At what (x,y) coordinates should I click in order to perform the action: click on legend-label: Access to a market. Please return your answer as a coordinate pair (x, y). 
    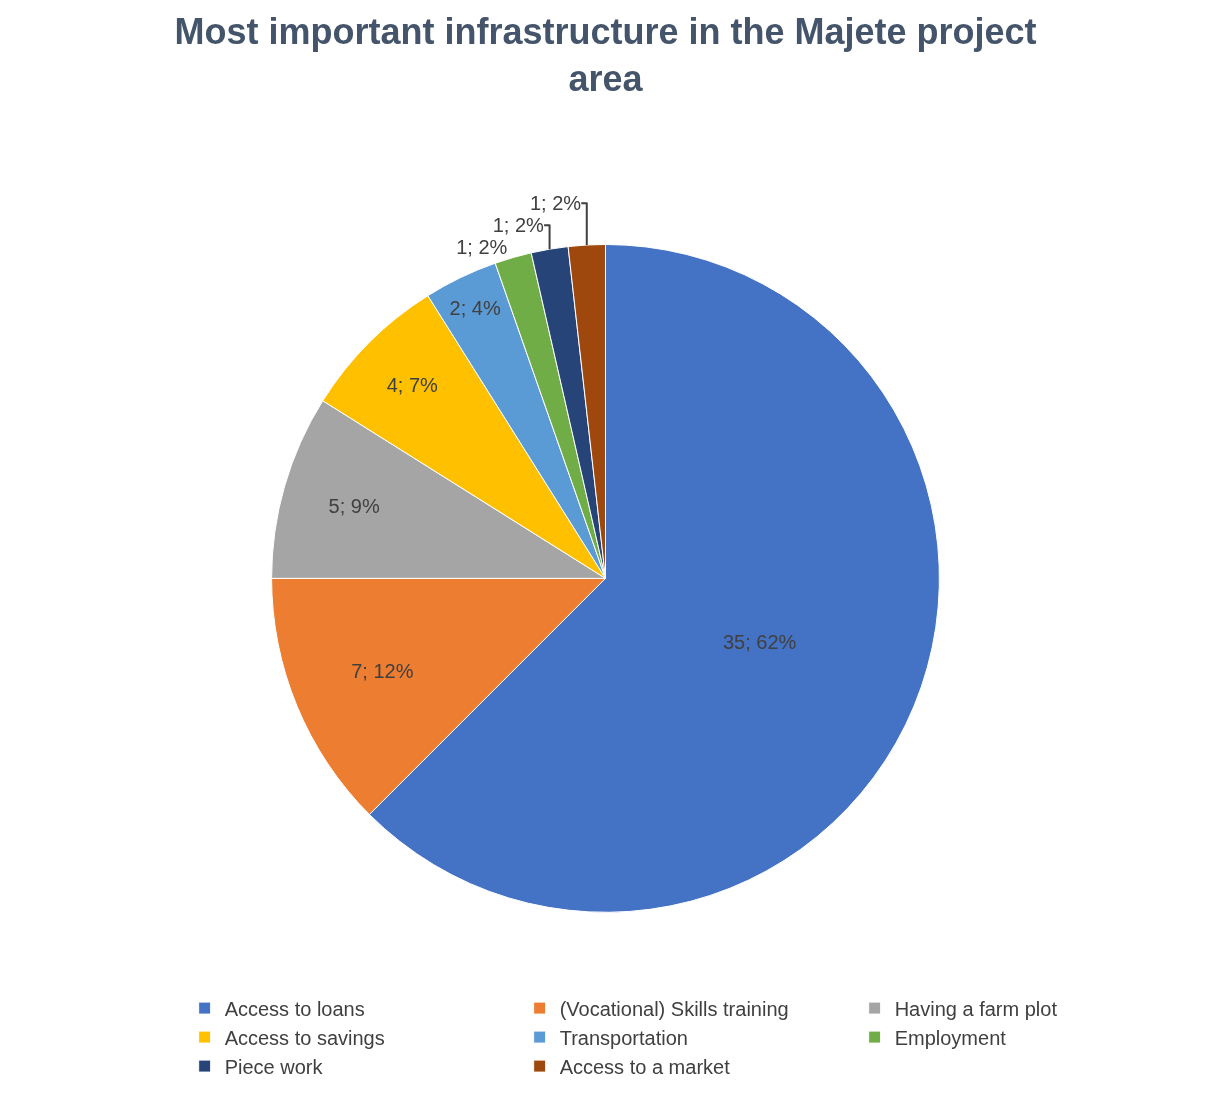
    Looking at the image, I should click on (645, 1066).